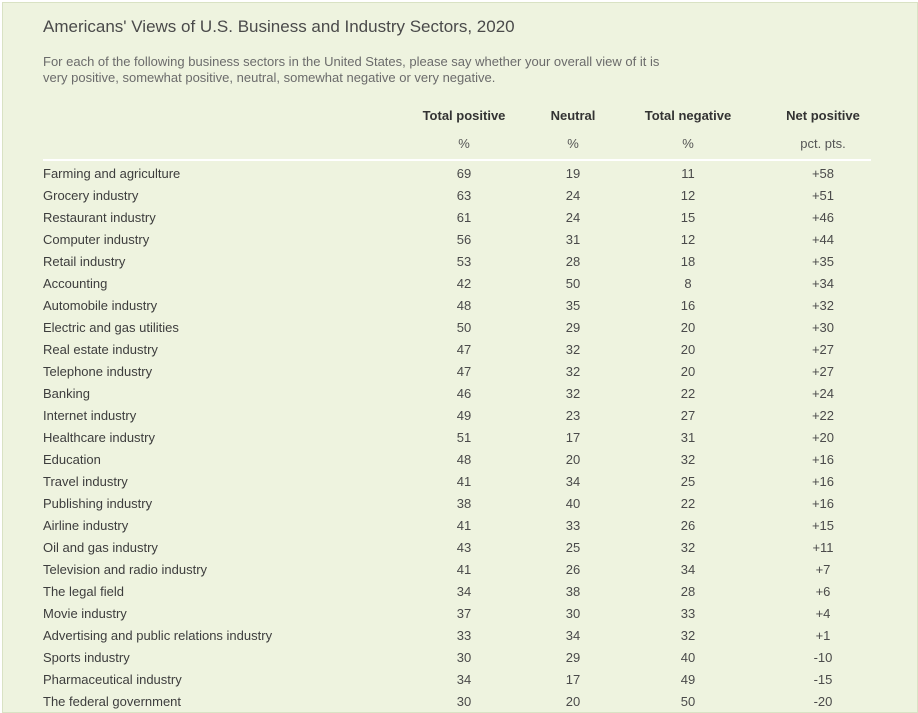  What do you see at coordinates (573, 503) in the screenshot?
I see `row-value-col-2: 40` at bounding box center [573, 503].